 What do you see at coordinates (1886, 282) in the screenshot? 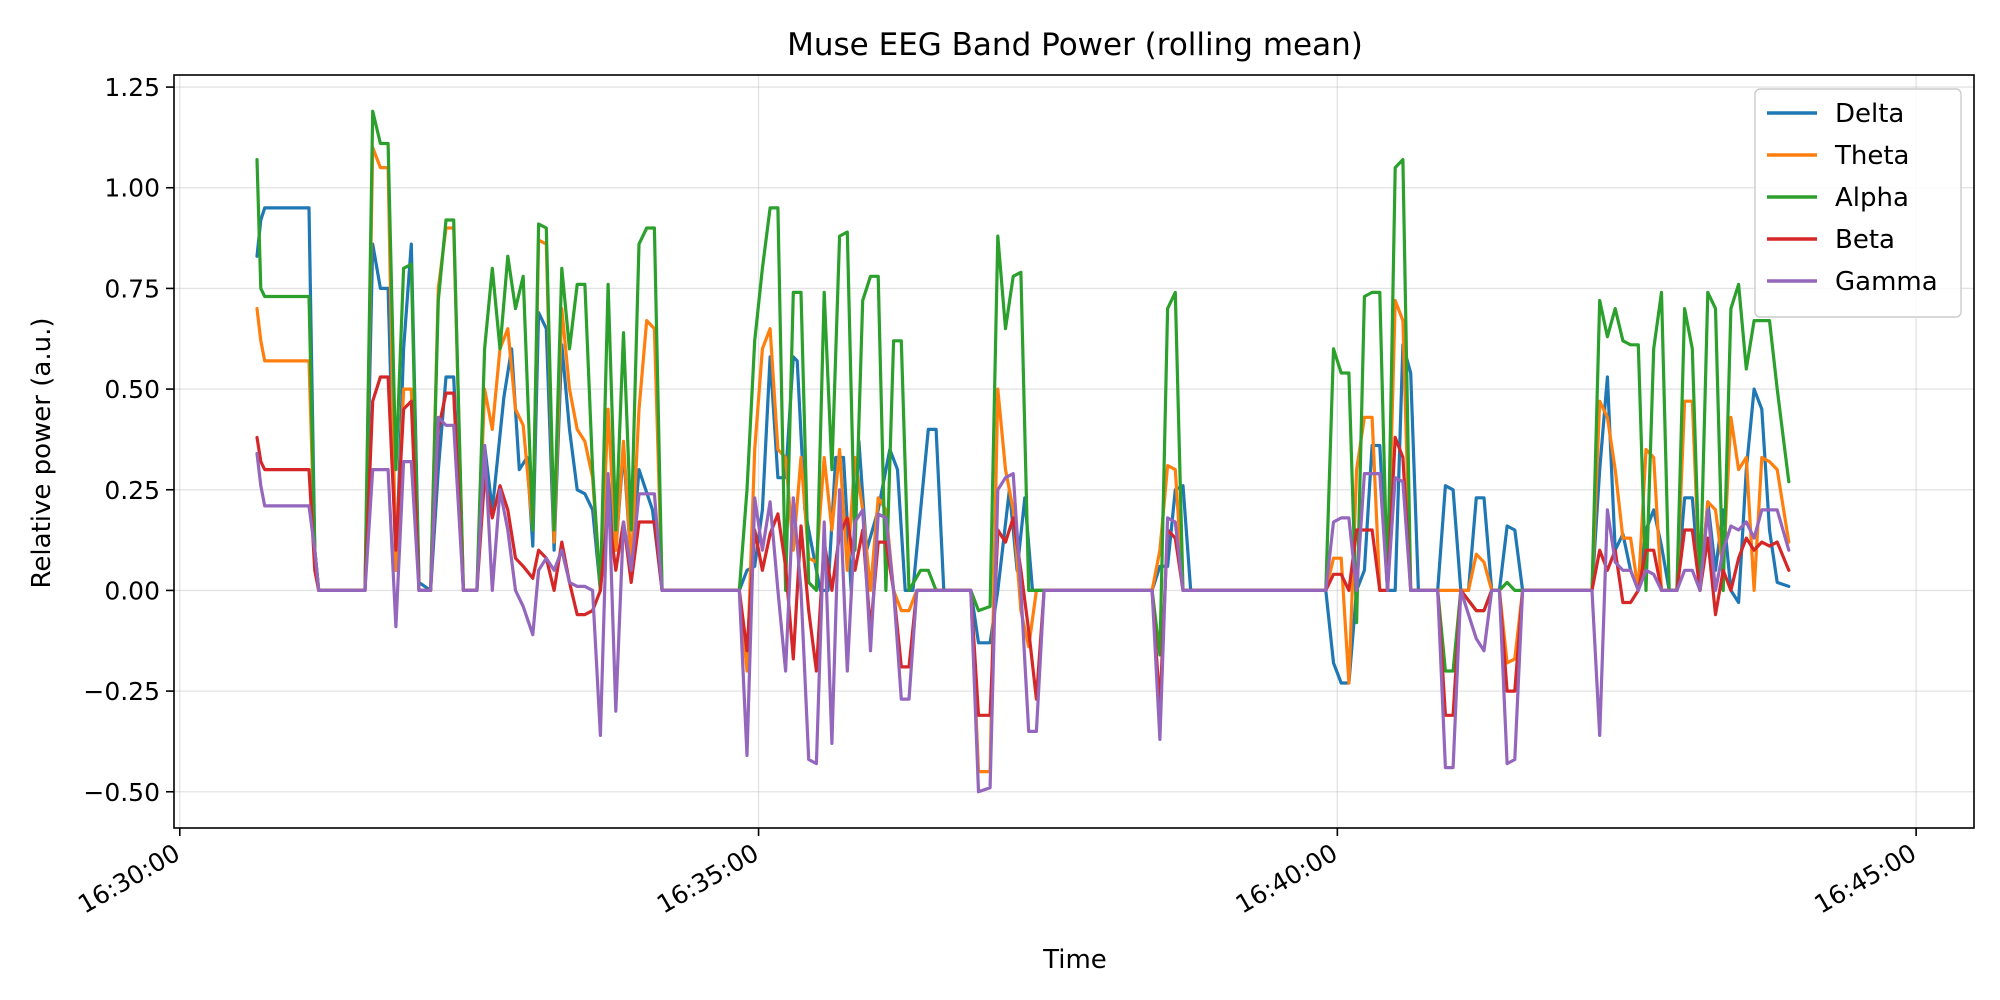
I see `legend-label-gamma: Gamma` at bounding box center [1886, 282].